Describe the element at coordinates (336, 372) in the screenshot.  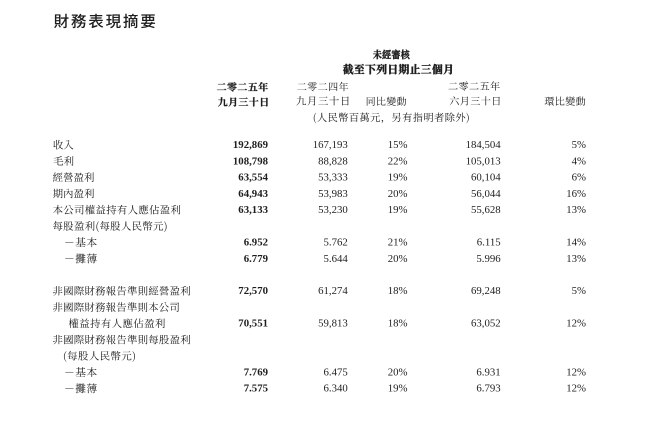
I see `svg-text: 6.475` at that location.